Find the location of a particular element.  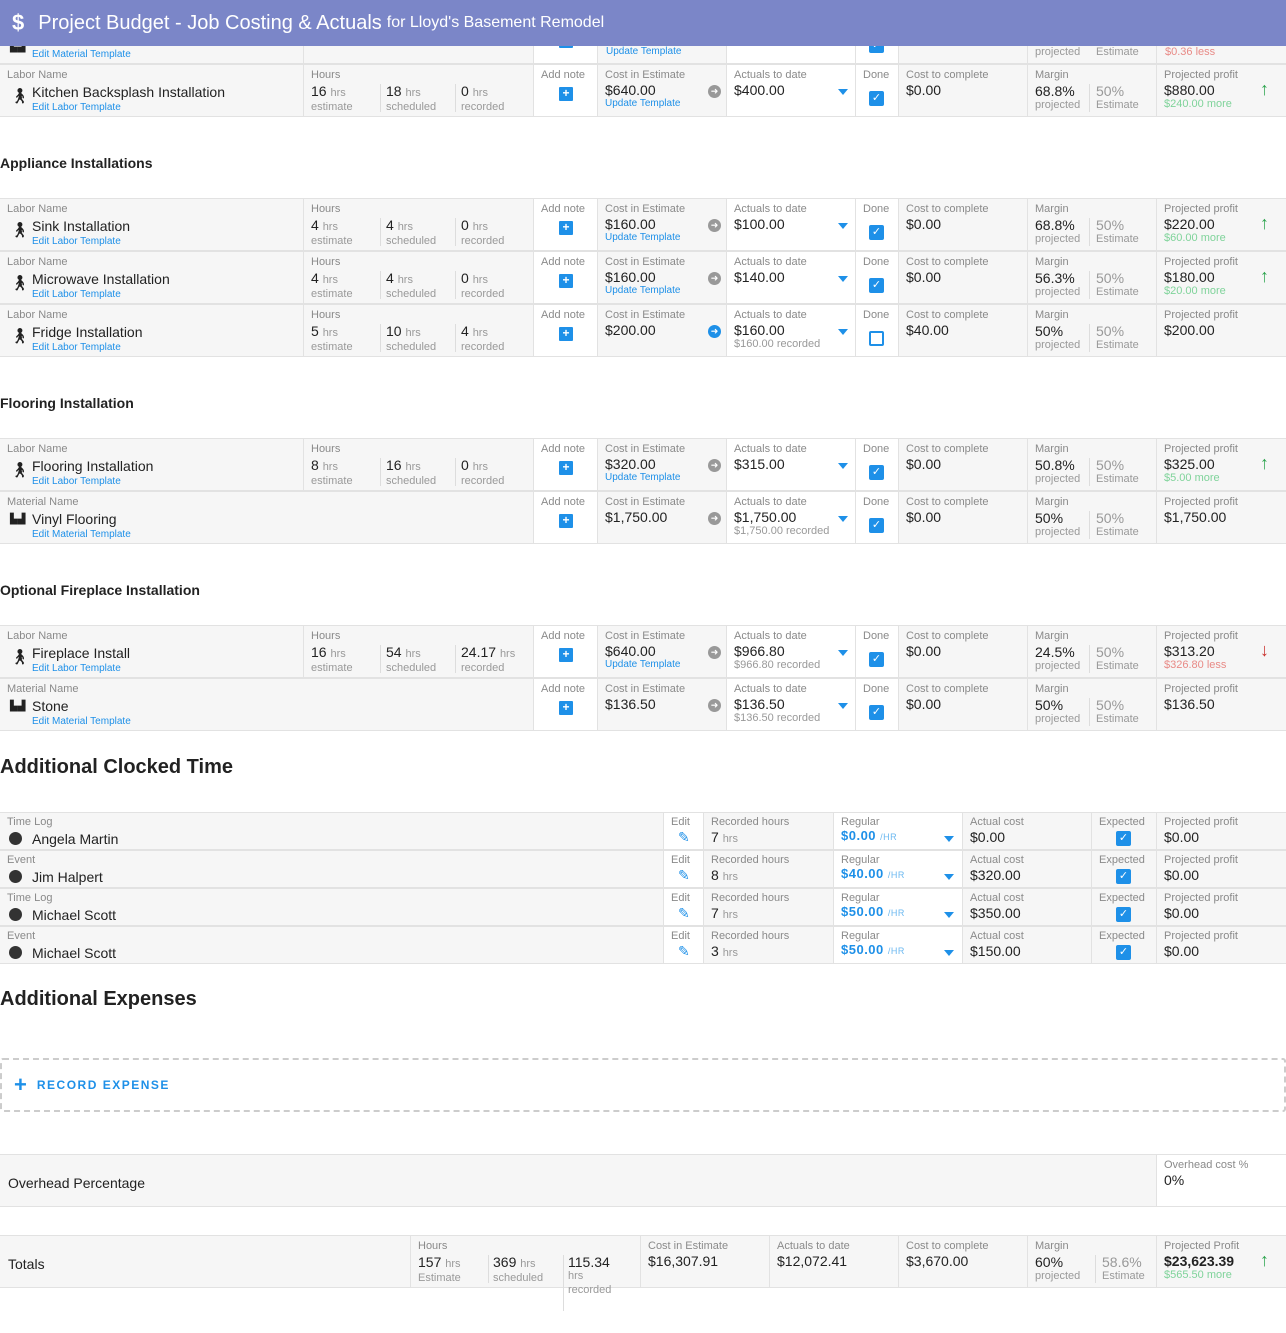

hours-value: 16 is located at coordinates (394, 465).